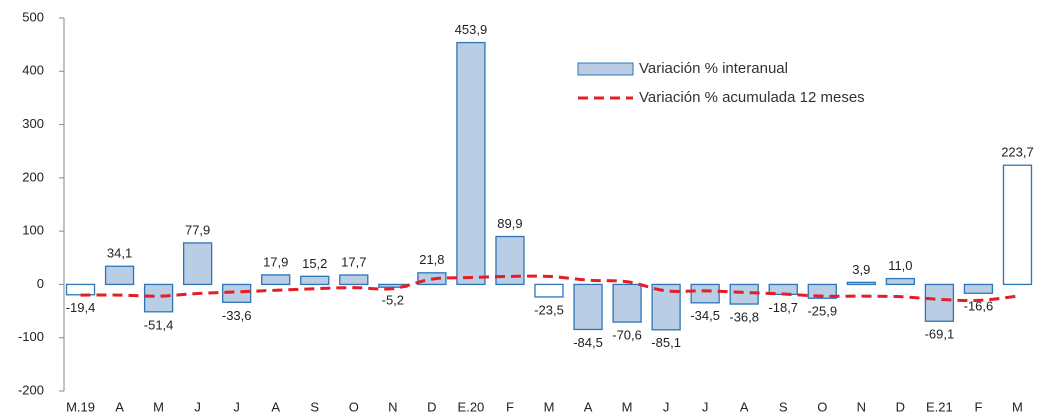  Describe the element at coordinates (33, 230) in the screenshot. I see `y-tick-label: 100` at that location.